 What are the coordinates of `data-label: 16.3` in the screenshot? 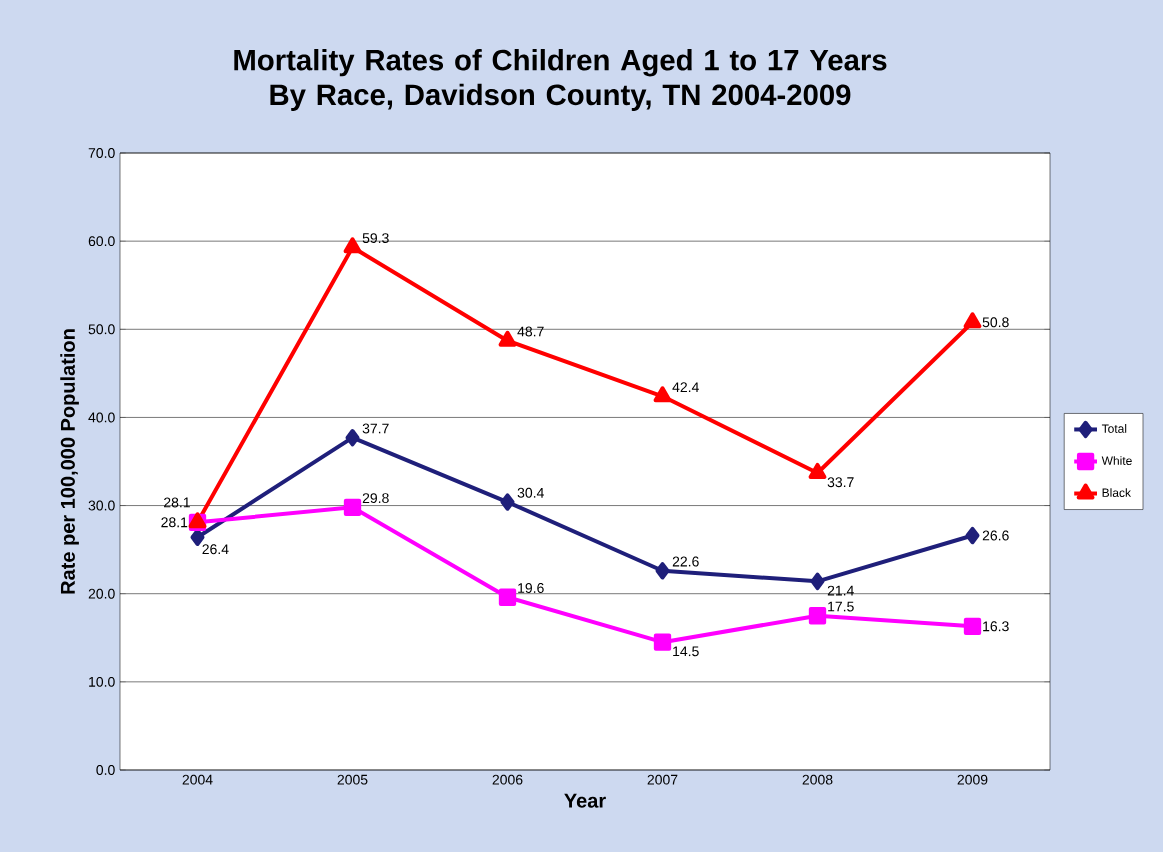 It's located at (996, 626).